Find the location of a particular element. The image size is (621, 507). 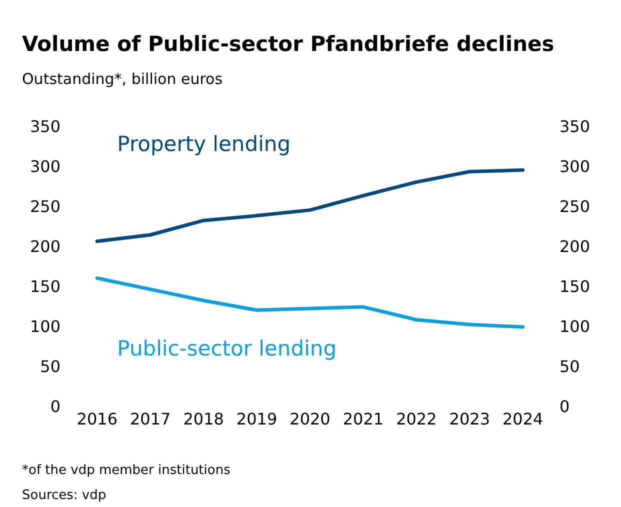

y2-tick-label: 100 is located at coordinates (574, 326).